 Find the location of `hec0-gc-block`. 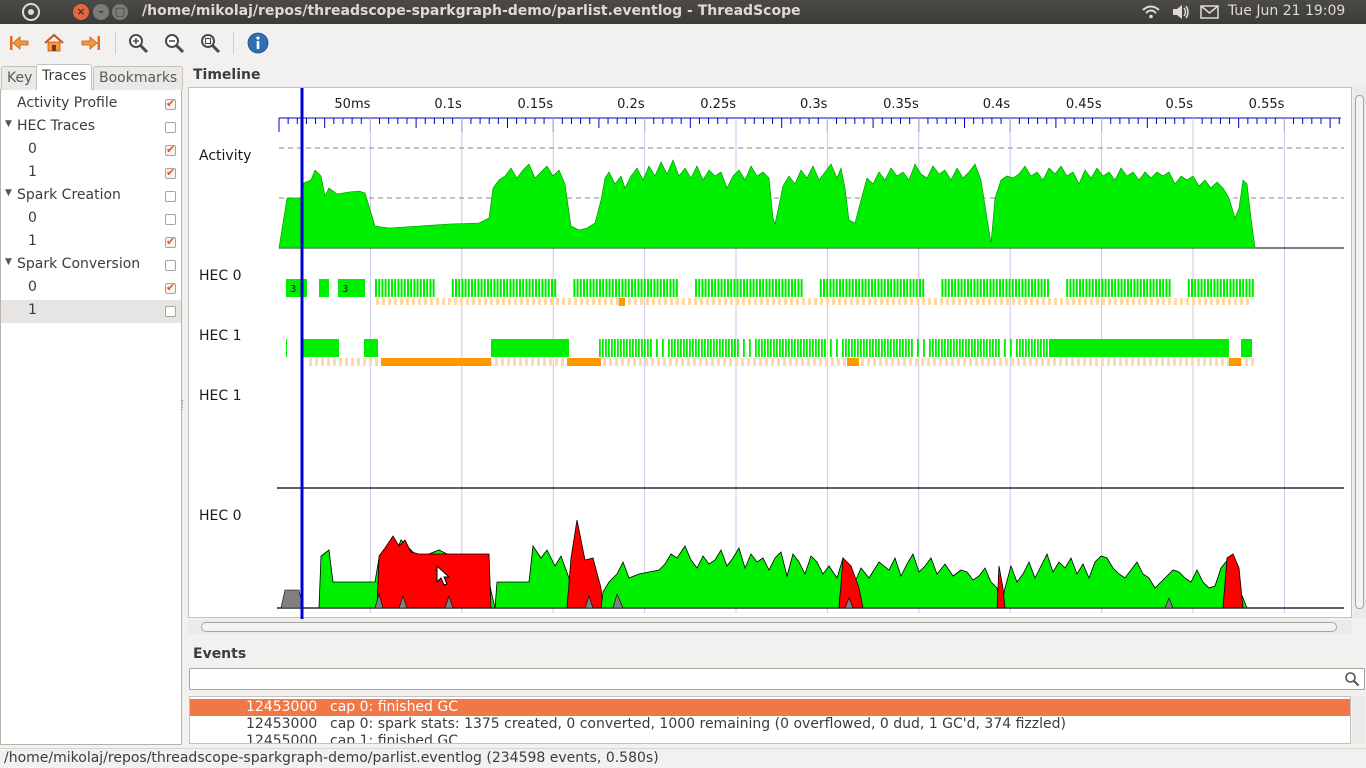

hec0-gc-block is located at coordinates (622, 302).